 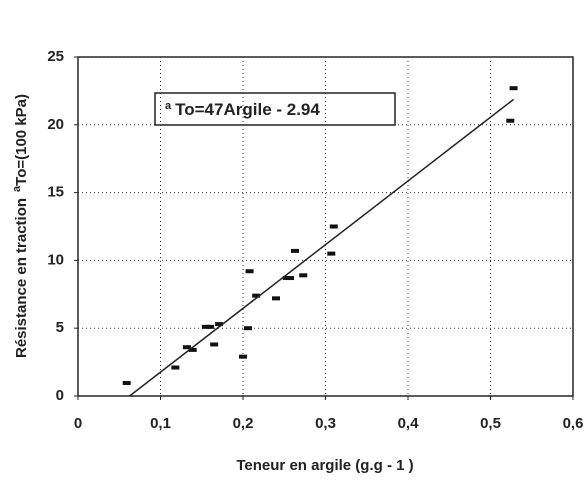 I want to click on y-axis-label: Résistance en traction aTo=(100 kPa), so click(x=20, y=226).